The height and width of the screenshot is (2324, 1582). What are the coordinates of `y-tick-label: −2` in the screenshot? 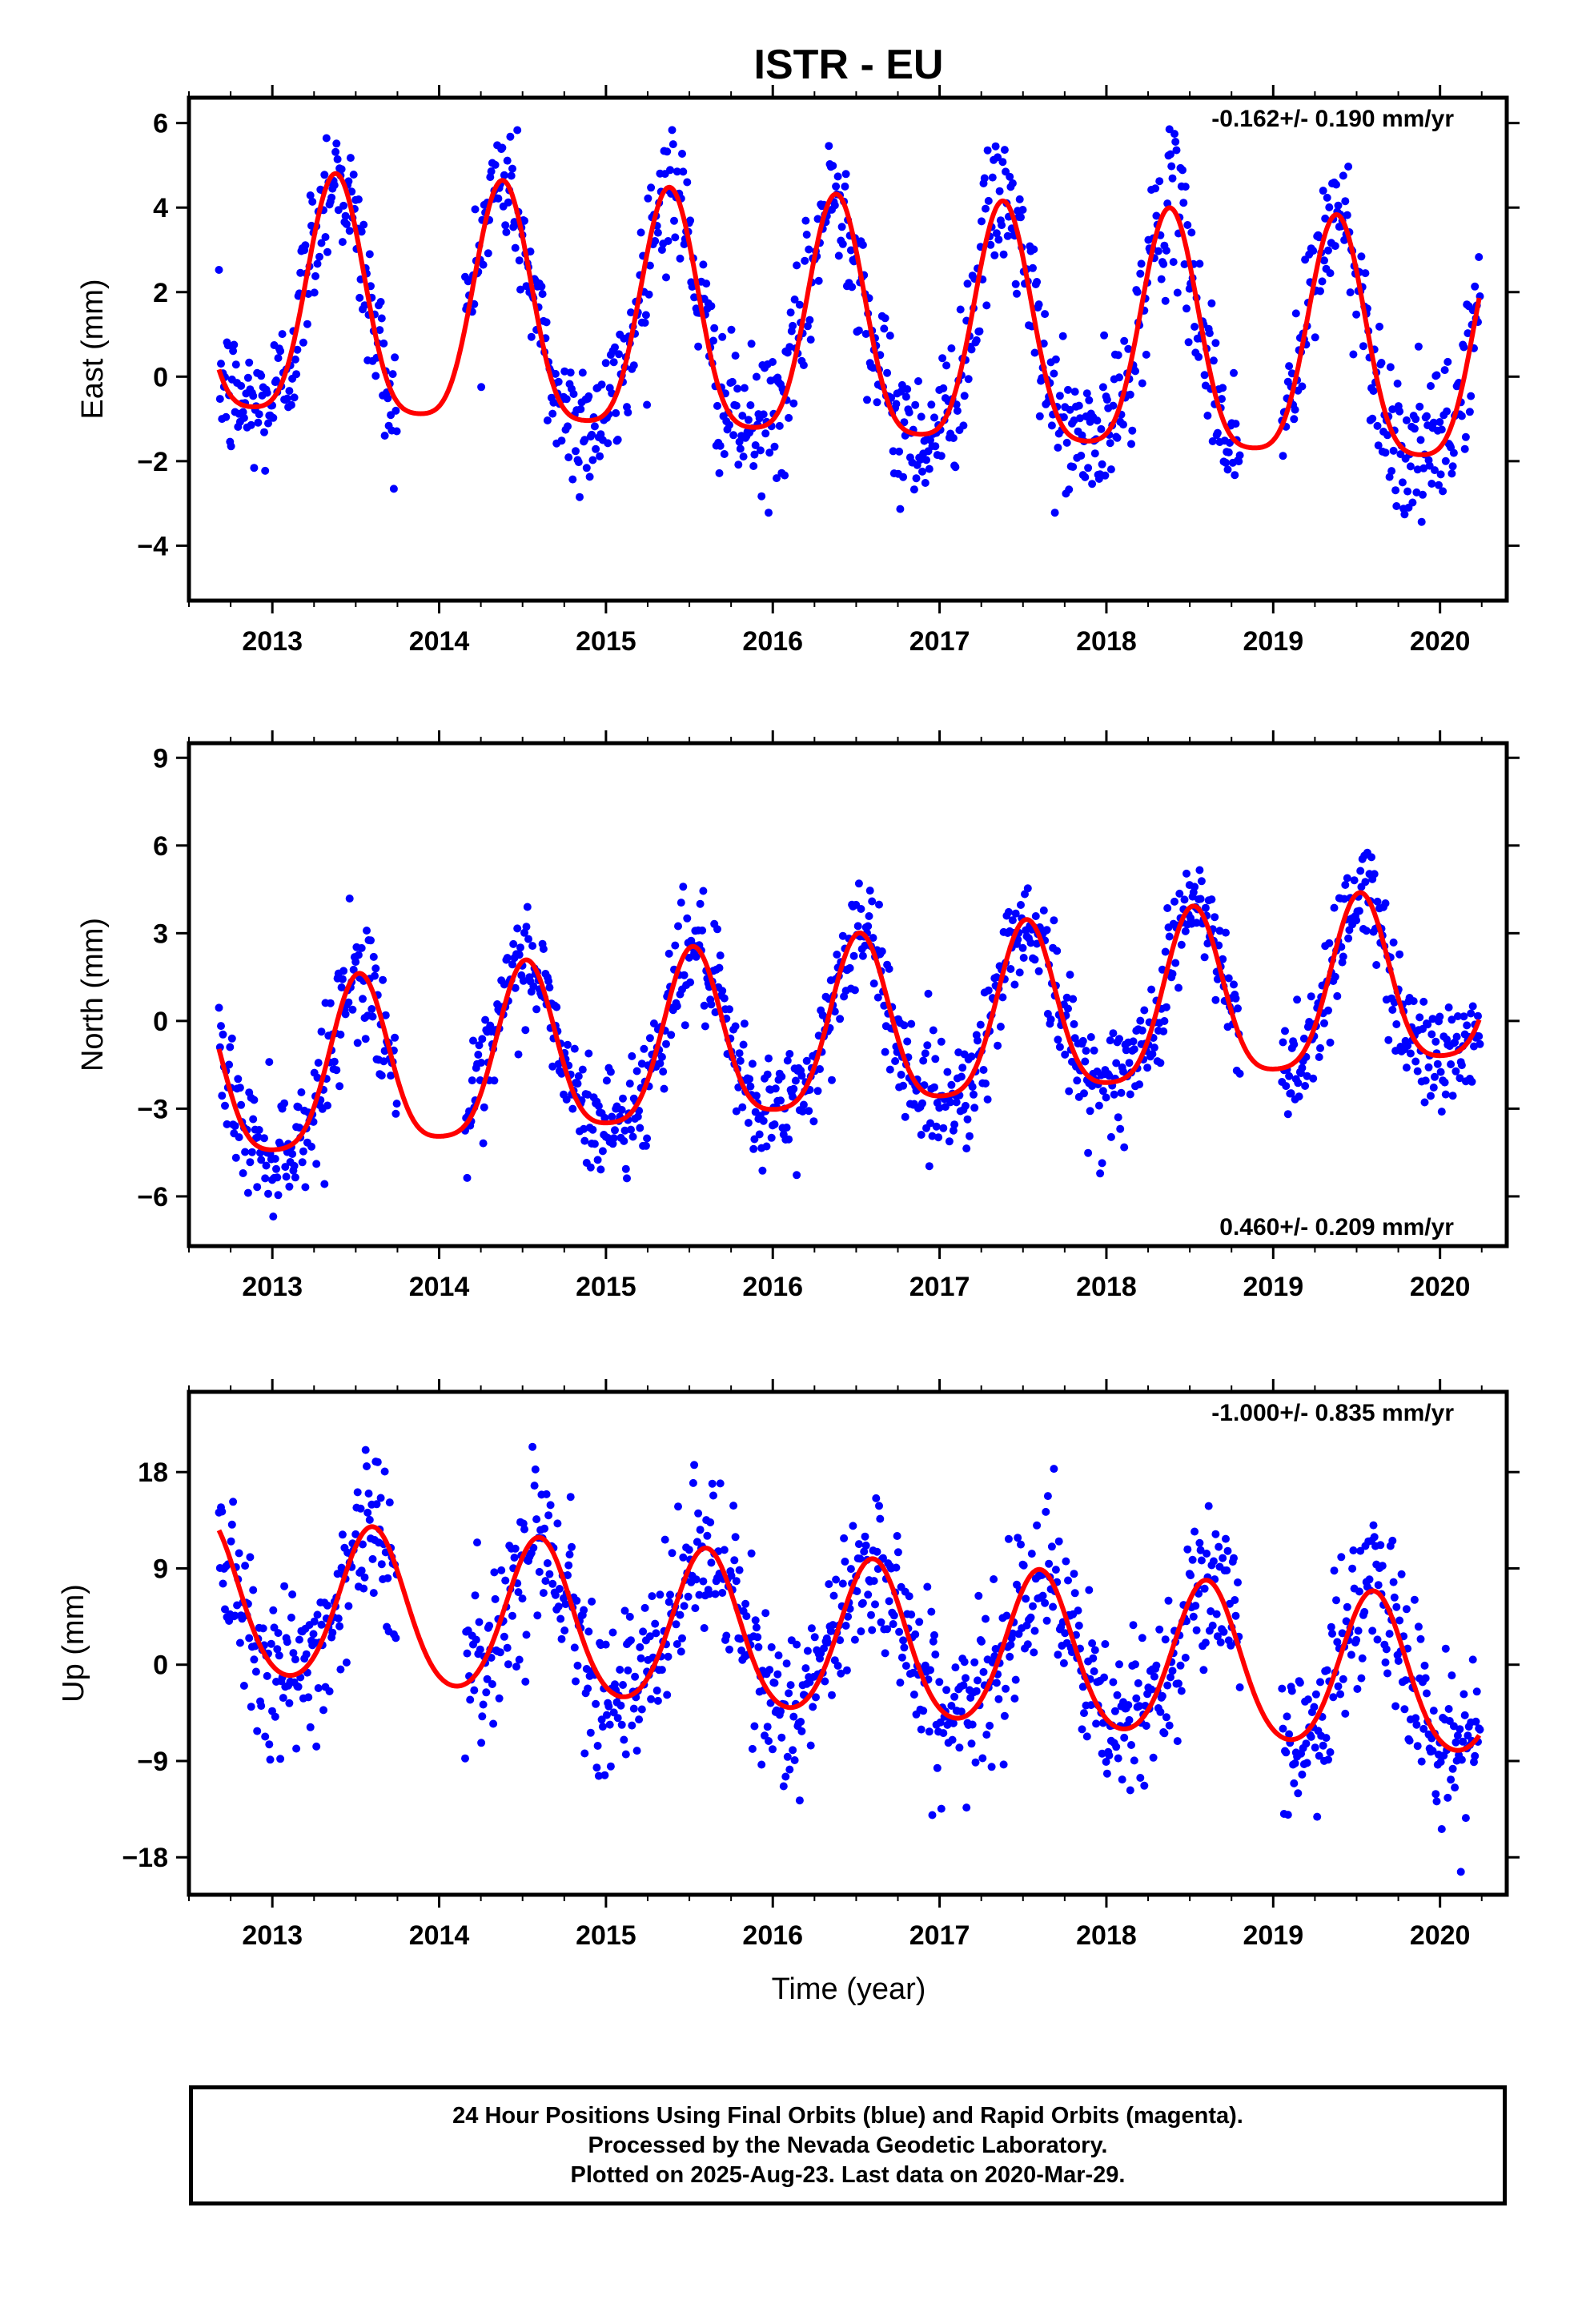 It's located at (152, 462).